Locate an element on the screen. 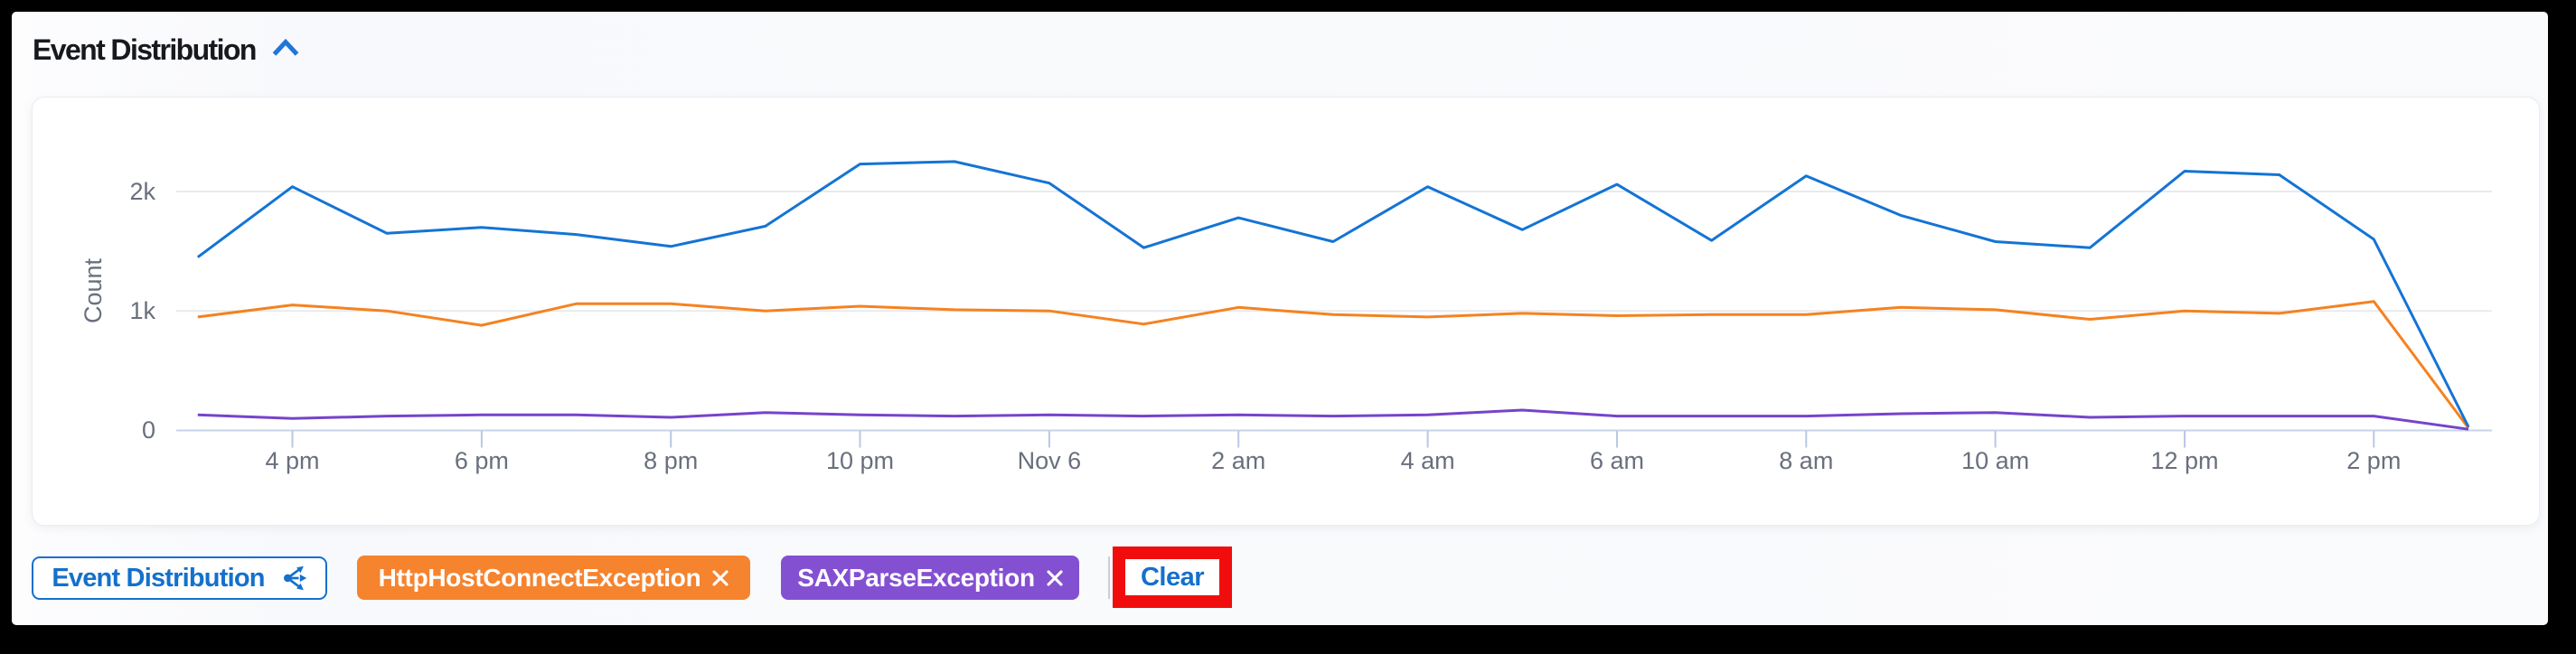 This screenshot has height=654, width=2576. svg-text: 6 pm is located at coordinates (482, 461).